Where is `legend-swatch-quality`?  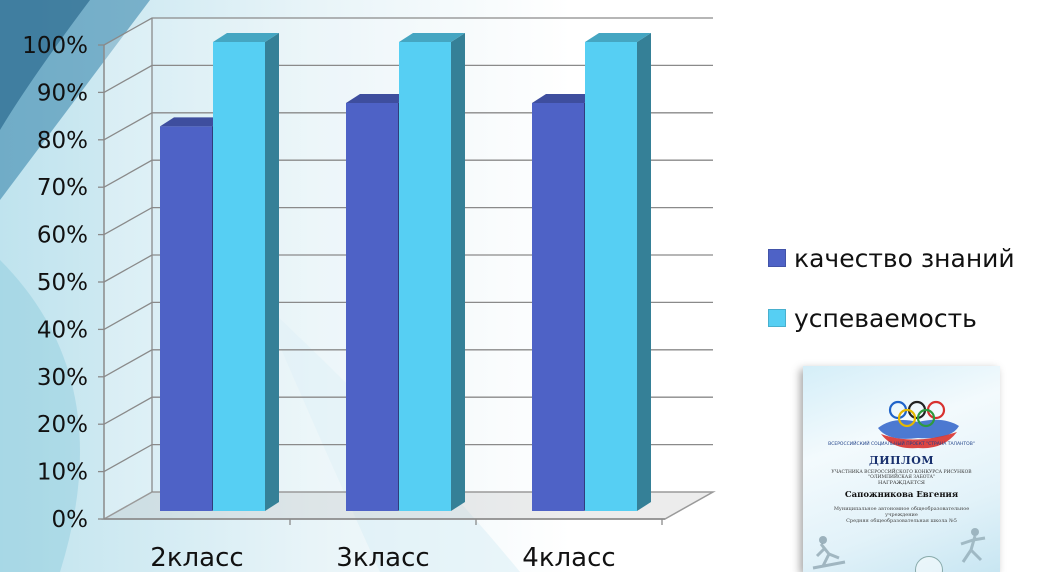 legend-swatch-quality is located at coordinates (777, 258).